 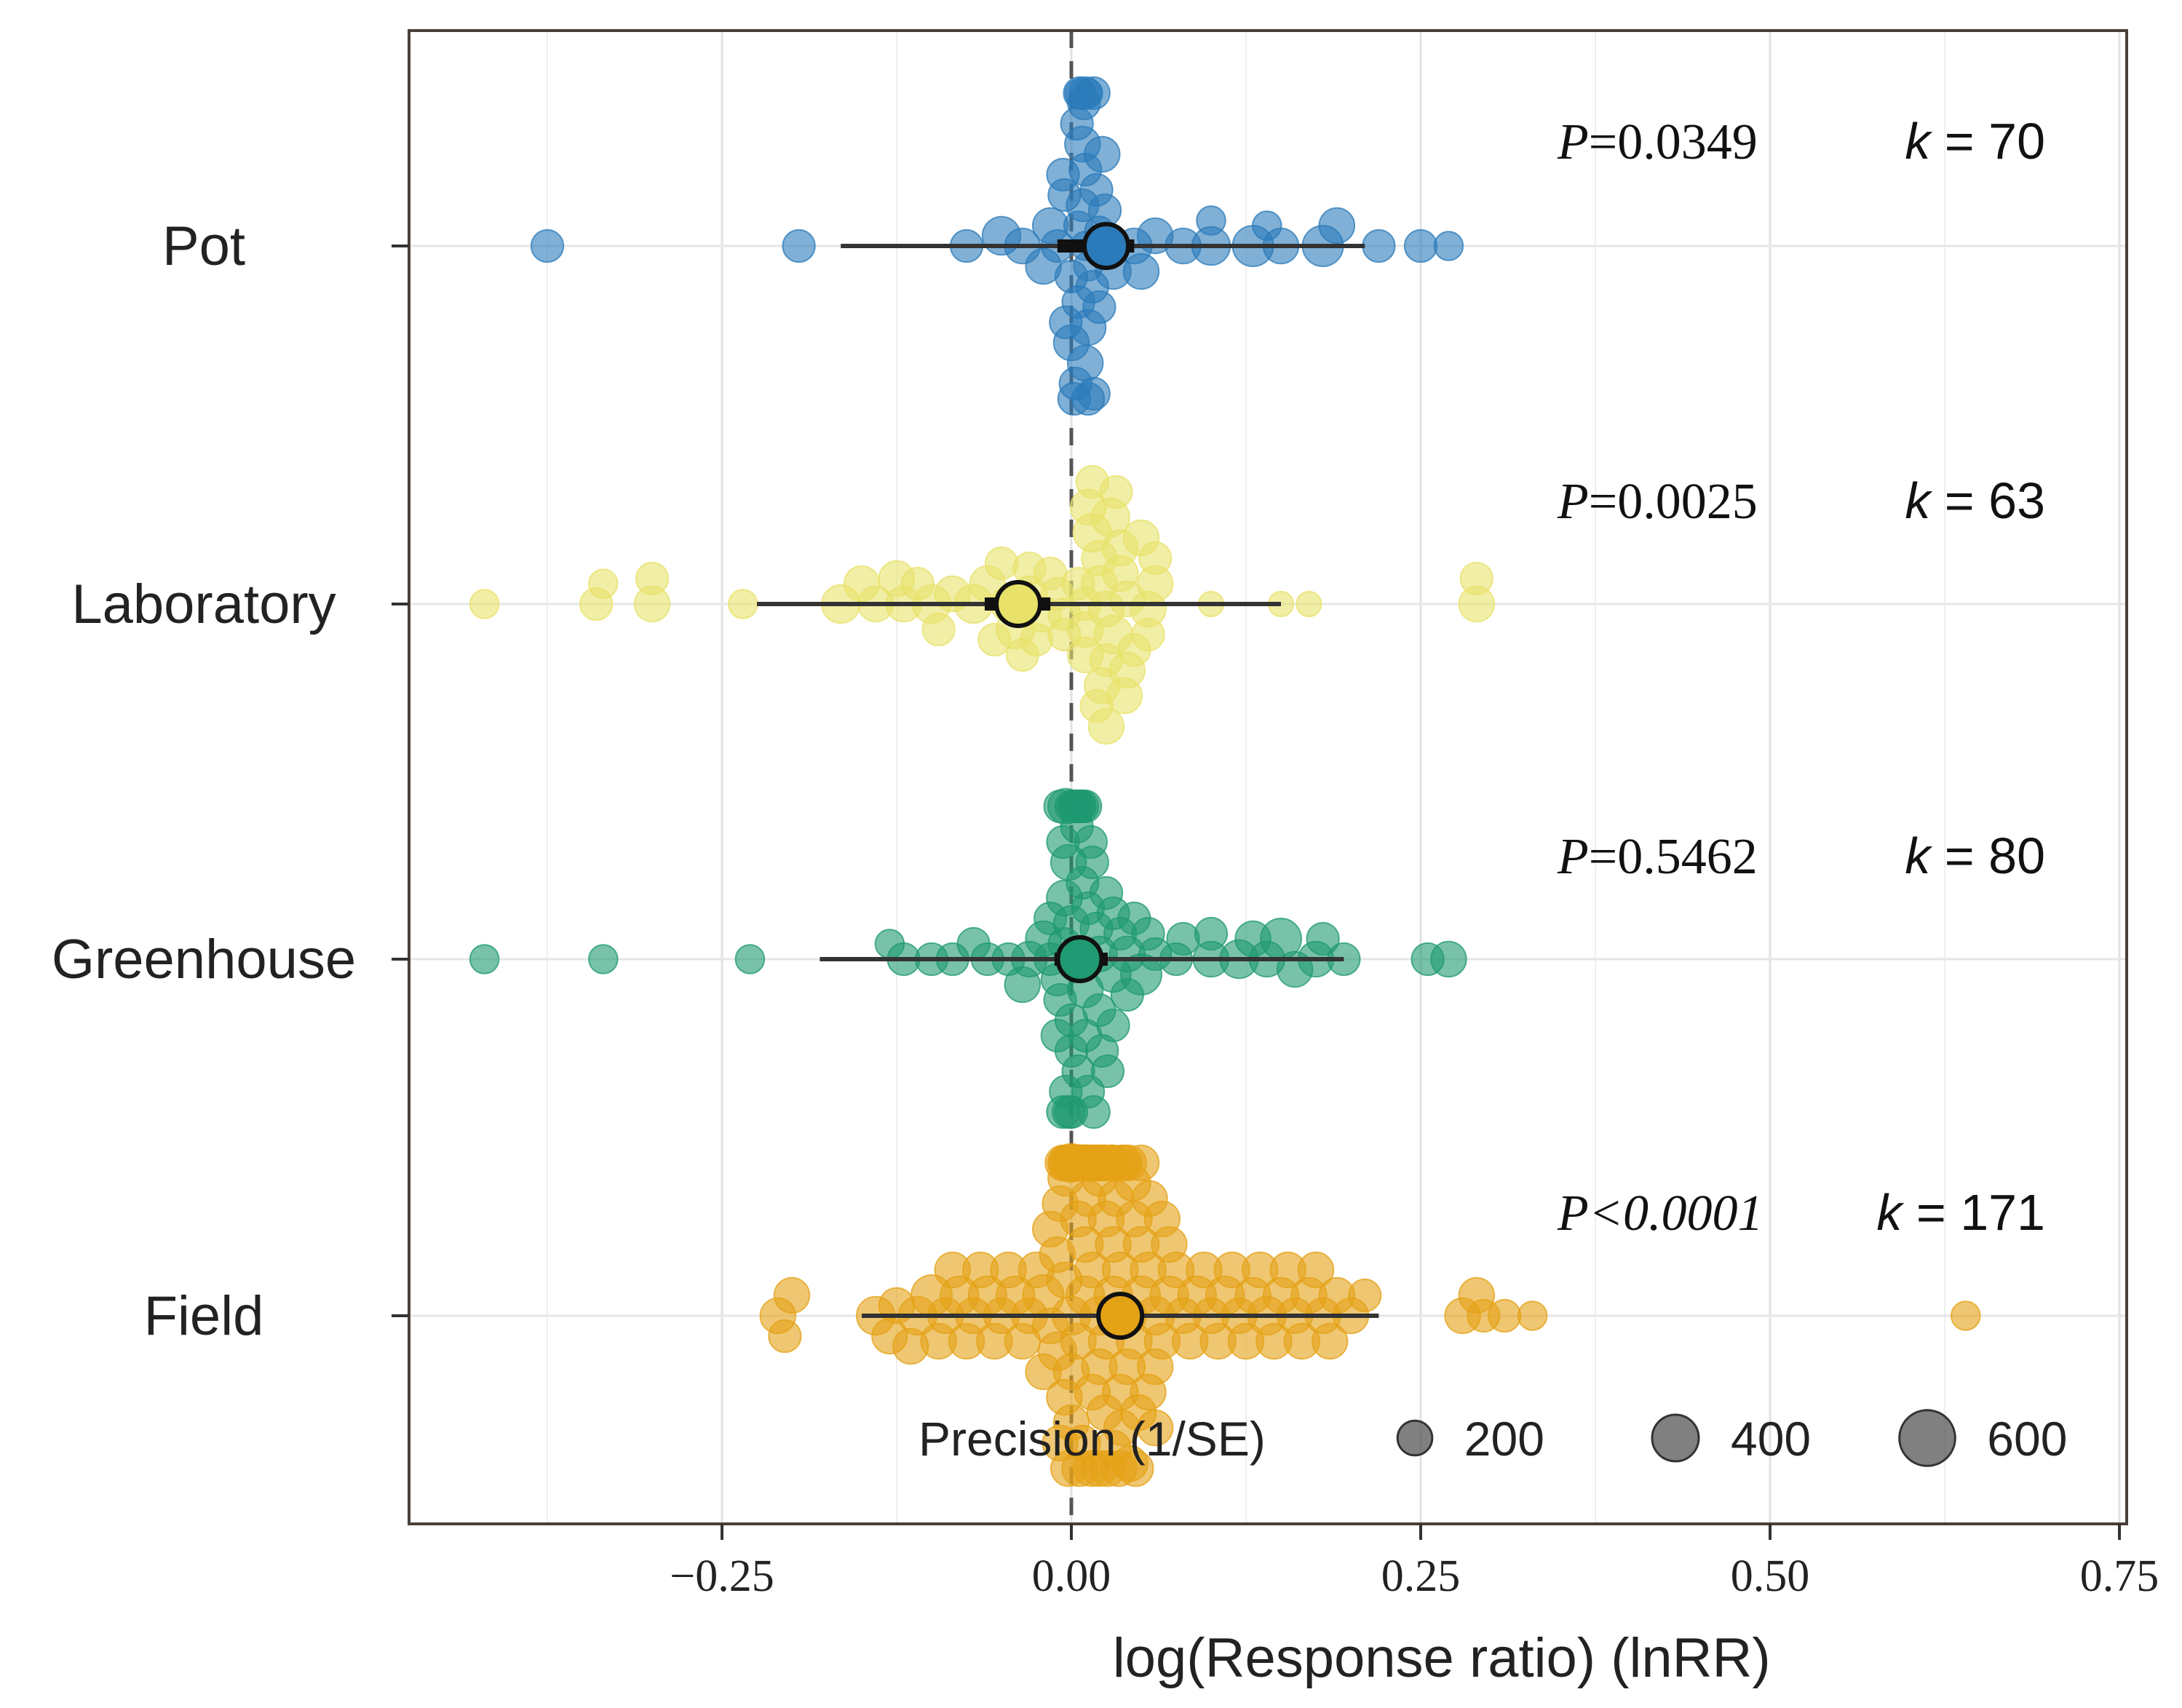 What do you see at coordinates (1673, 857) in the screenshot?
I see `p-value-text: =0.5462` at bounding box center [1673, 857].